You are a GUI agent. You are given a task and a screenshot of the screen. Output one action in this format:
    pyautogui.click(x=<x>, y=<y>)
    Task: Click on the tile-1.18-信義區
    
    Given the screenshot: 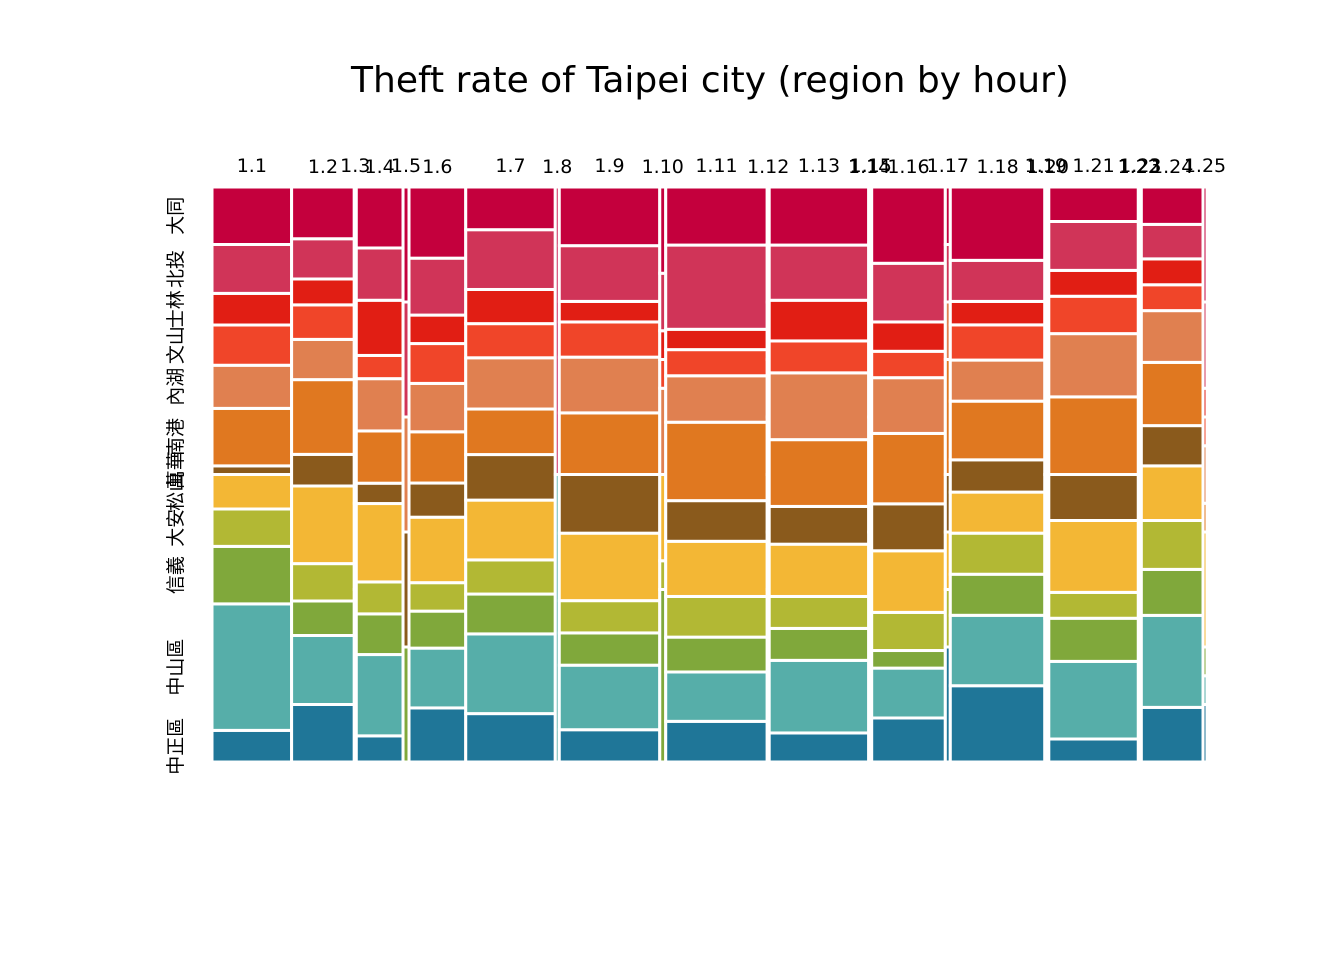 What is the action you would take?
    pyautogui.click(x=997, y=594)
    